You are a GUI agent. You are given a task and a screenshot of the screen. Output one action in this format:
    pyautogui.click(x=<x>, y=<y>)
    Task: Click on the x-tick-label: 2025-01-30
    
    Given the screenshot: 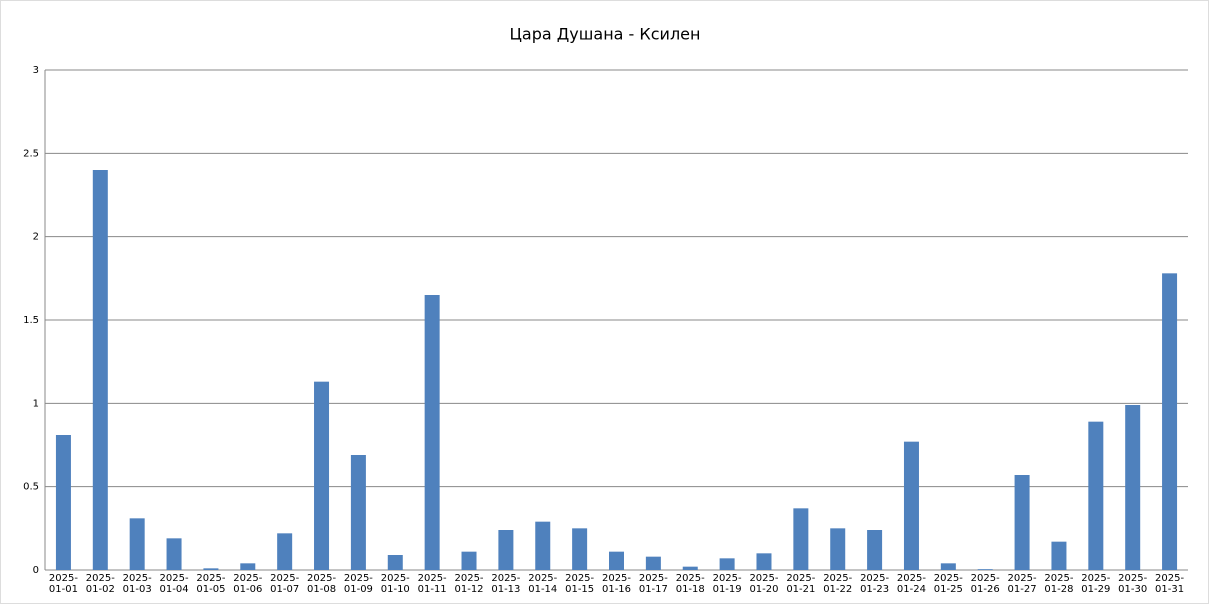 What is the action you would take?
    pyautogui.click(x=1133, y=584)
    